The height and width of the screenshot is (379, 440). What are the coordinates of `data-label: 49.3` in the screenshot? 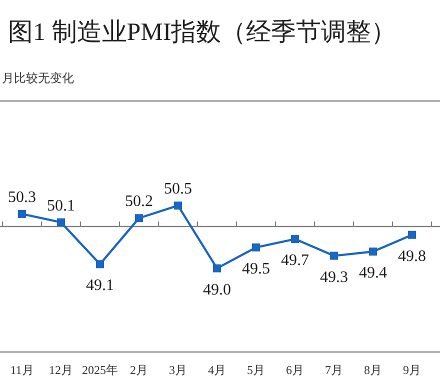 It's located at (334, 277).